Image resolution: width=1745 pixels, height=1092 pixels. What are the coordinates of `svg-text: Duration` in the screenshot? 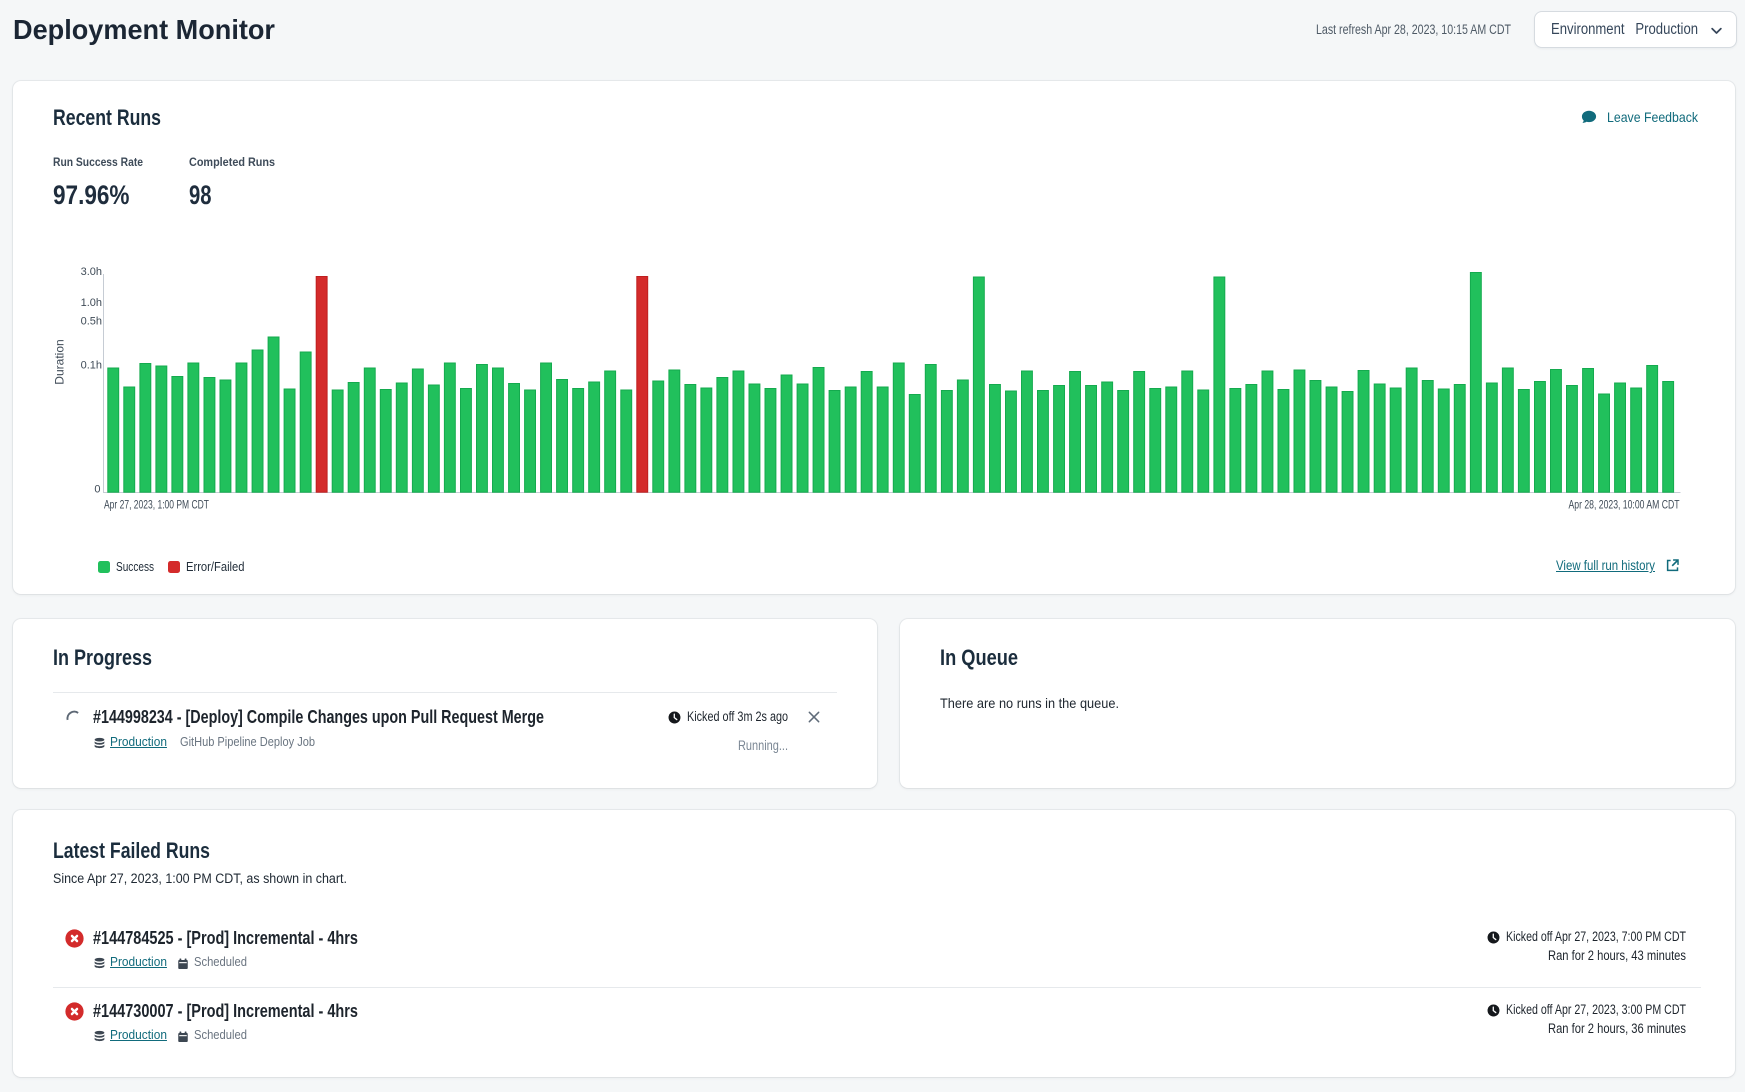 It's located at (60, 361).